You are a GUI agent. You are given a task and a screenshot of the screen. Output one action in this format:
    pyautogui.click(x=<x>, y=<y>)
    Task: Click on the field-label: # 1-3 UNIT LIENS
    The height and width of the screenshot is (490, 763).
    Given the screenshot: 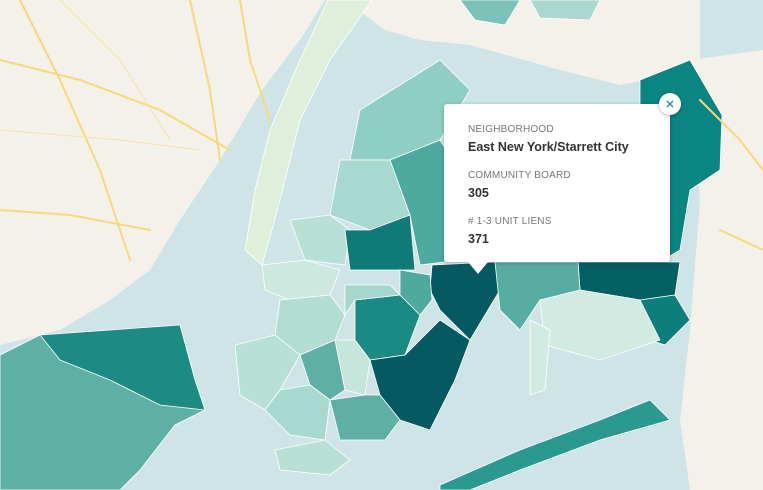 What is the action you would take?
    pyautogui.click(x=510, y=221)
    